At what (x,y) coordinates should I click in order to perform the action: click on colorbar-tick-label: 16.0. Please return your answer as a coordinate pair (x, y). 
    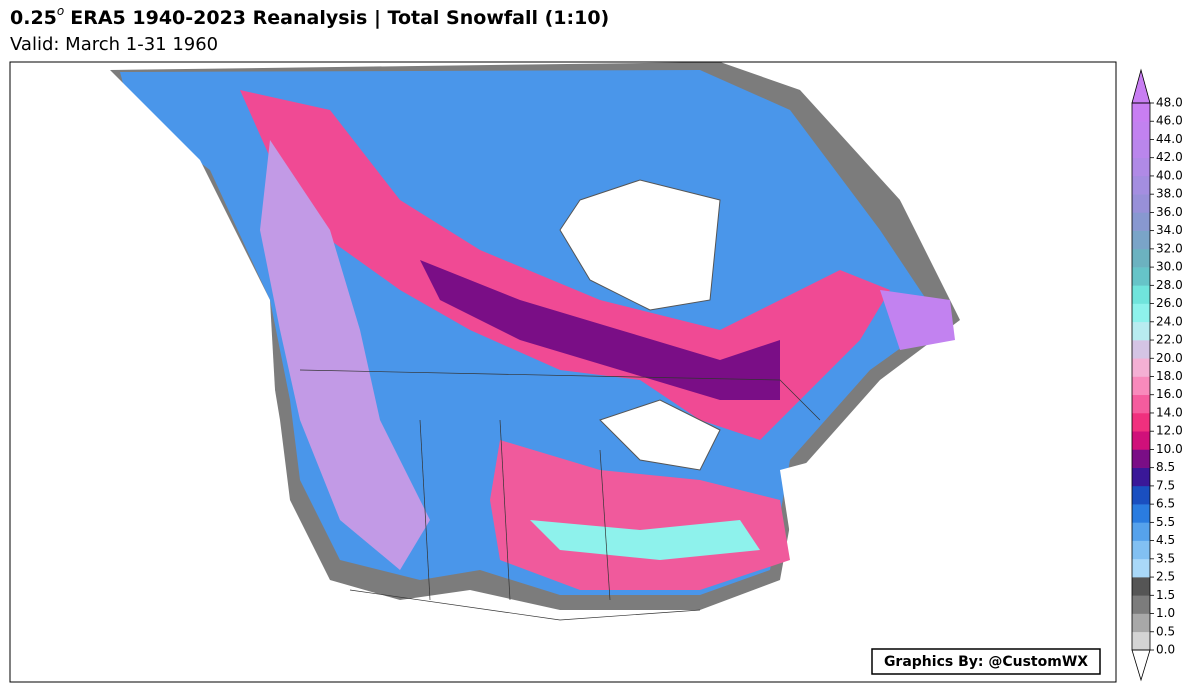
    Looking at the image, I should click on (1169, 394).